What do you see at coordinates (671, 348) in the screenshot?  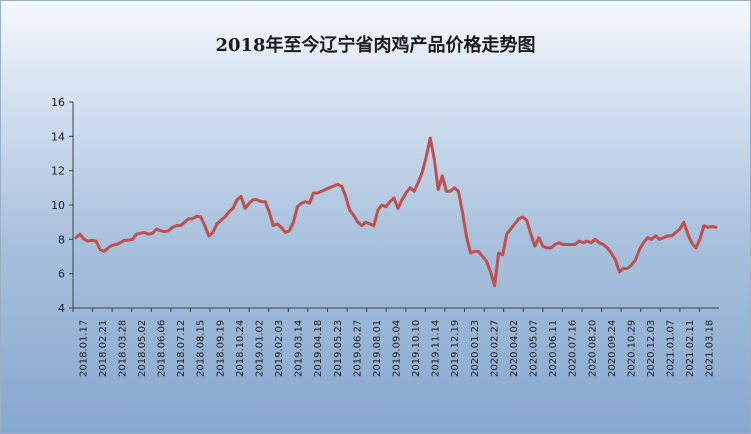 I see `x-tick-label: 2021.01.07` at bounding box center [671, 348].